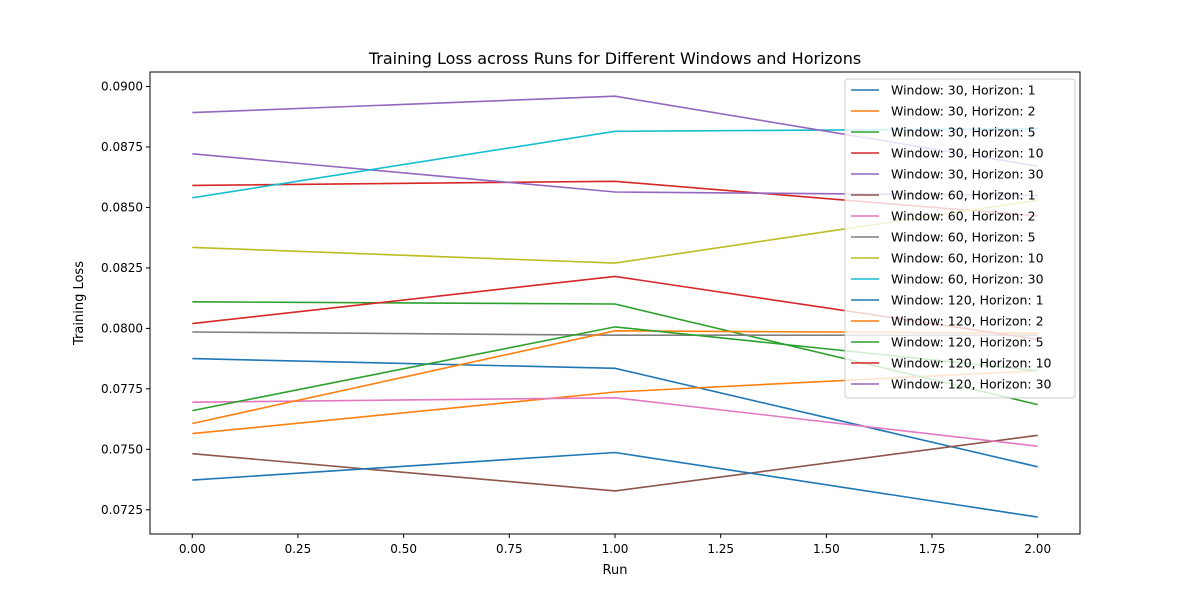 The height and width of the screenshot is (600, 1200). I want to click on x-tick-label: 1.00, so click(615, 549).